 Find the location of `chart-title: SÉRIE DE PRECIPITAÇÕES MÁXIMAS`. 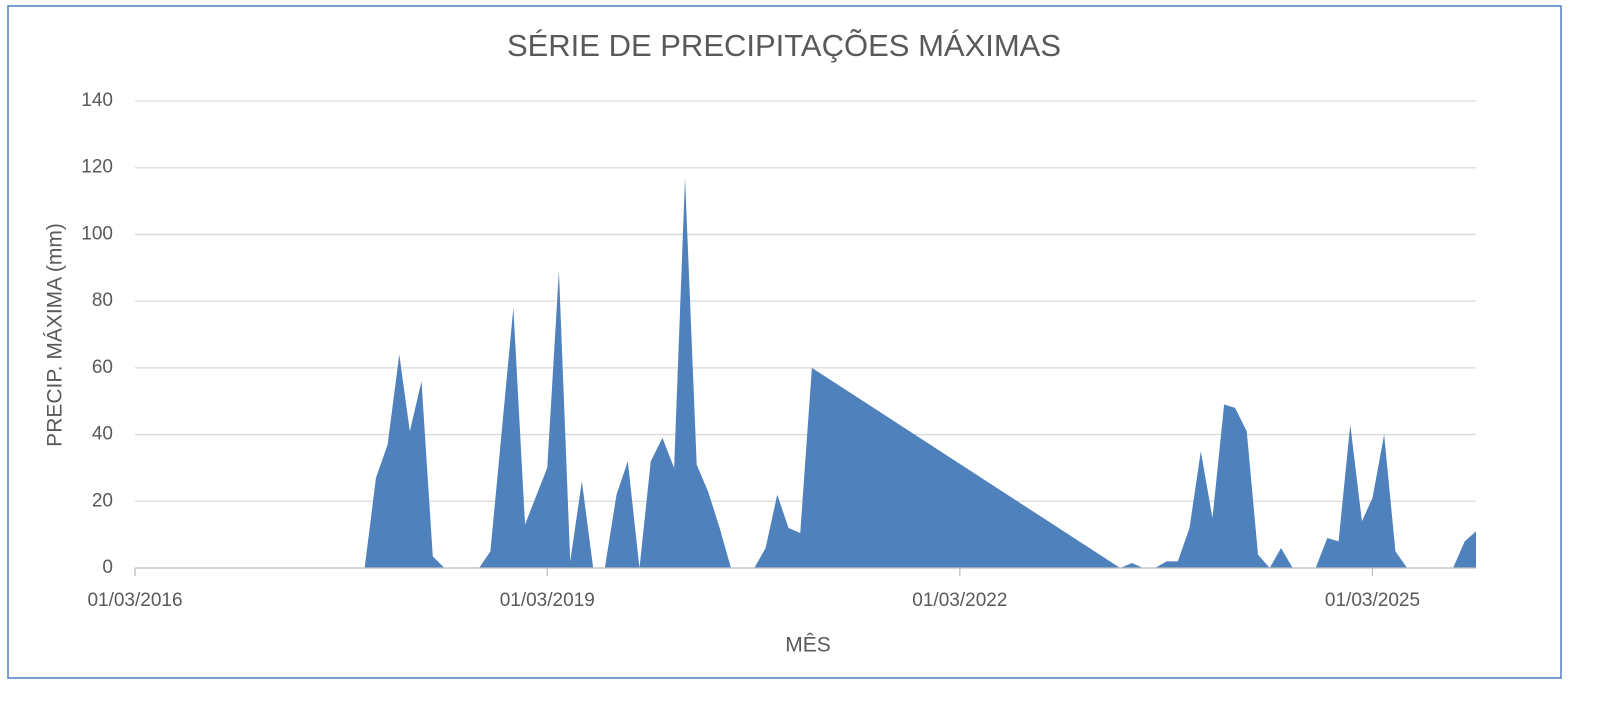

chart-title: SÉRIE DE PRECIPITAÇÕES MÁXIMAS is located at coordinates (784, 45).